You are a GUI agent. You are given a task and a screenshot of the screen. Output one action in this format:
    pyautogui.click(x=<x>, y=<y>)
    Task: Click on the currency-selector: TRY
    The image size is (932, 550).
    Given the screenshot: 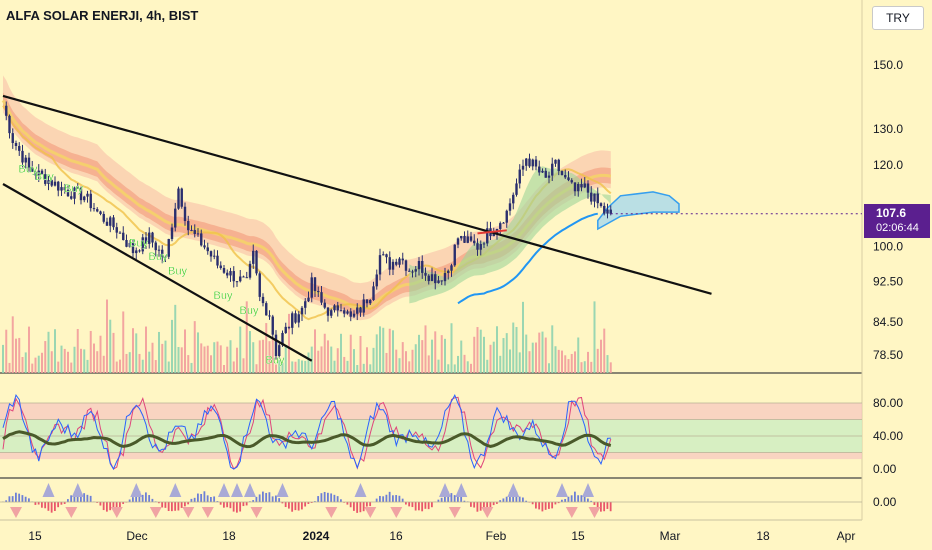 What is the action you would take?
    pyautogui.click(x=898, y=18)
    